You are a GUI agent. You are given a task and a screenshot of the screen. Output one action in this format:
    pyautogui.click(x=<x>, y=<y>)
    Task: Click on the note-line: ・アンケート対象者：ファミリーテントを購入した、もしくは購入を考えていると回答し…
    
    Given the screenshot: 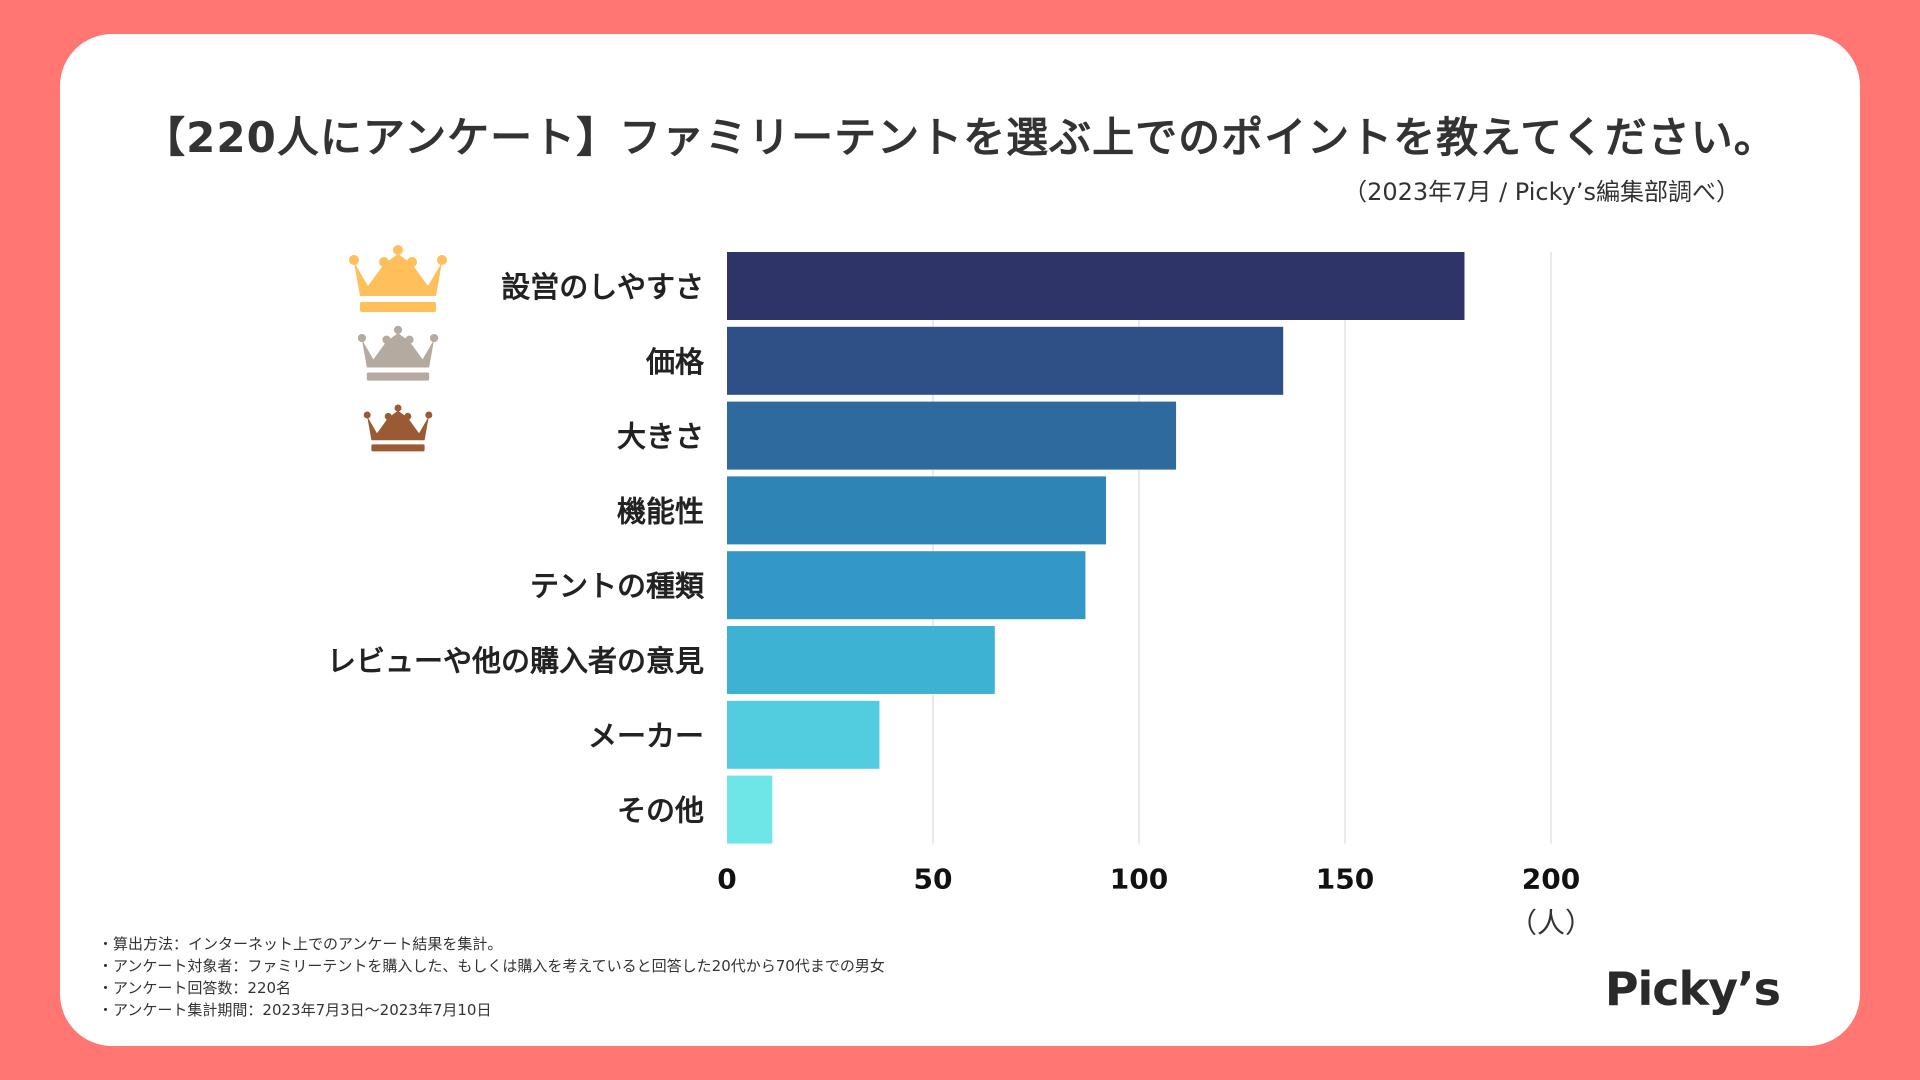 What is the action you would take?
    pyautogui.click(x=491, y=966)
    